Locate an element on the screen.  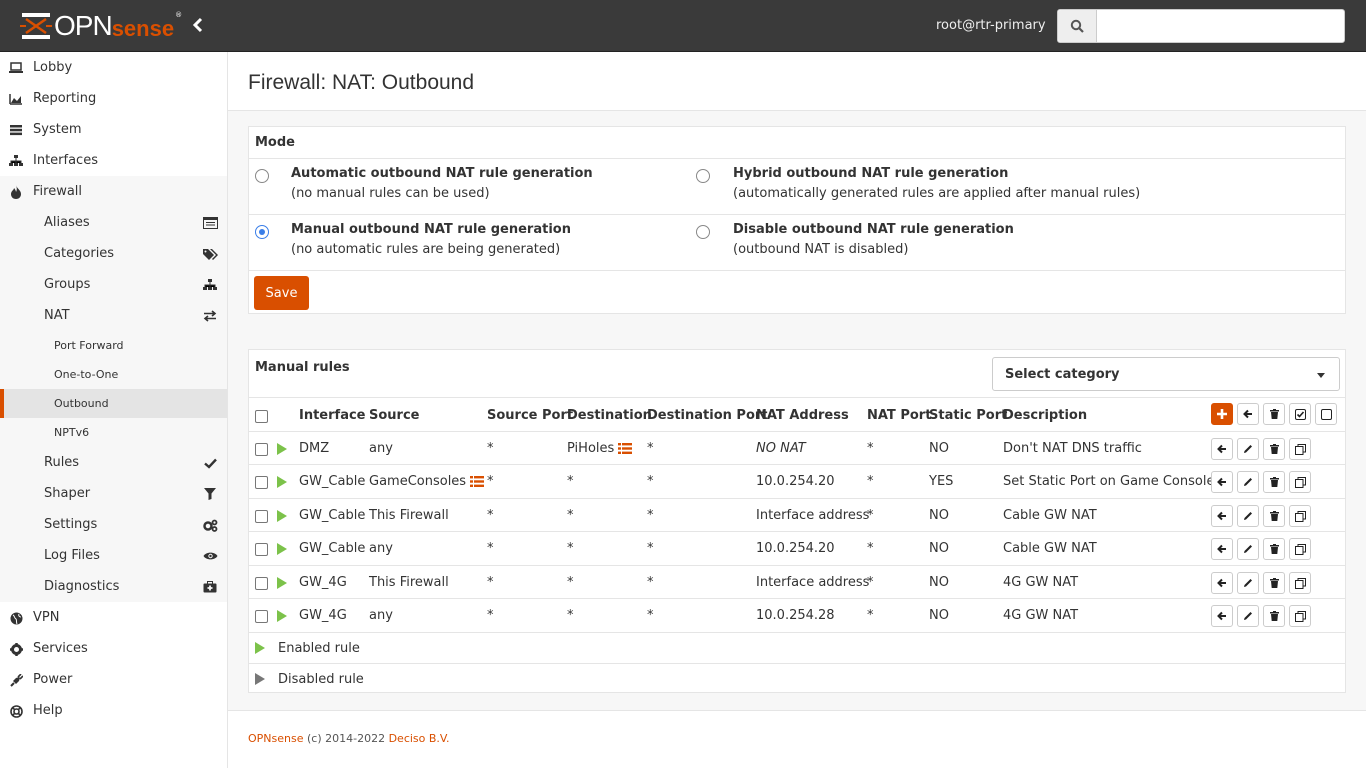
category-select: Select category is located at coordinates (1166, 374).